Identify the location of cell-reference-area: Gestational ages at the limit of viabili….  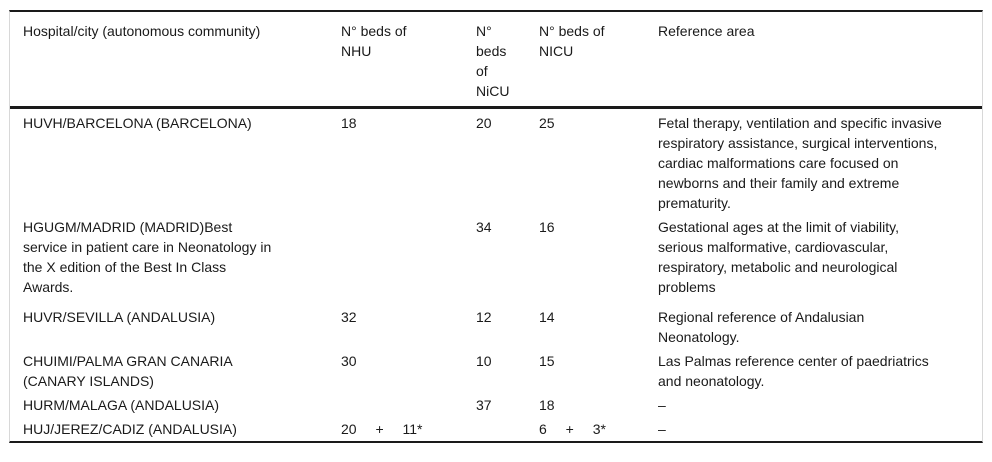
(778, 257).